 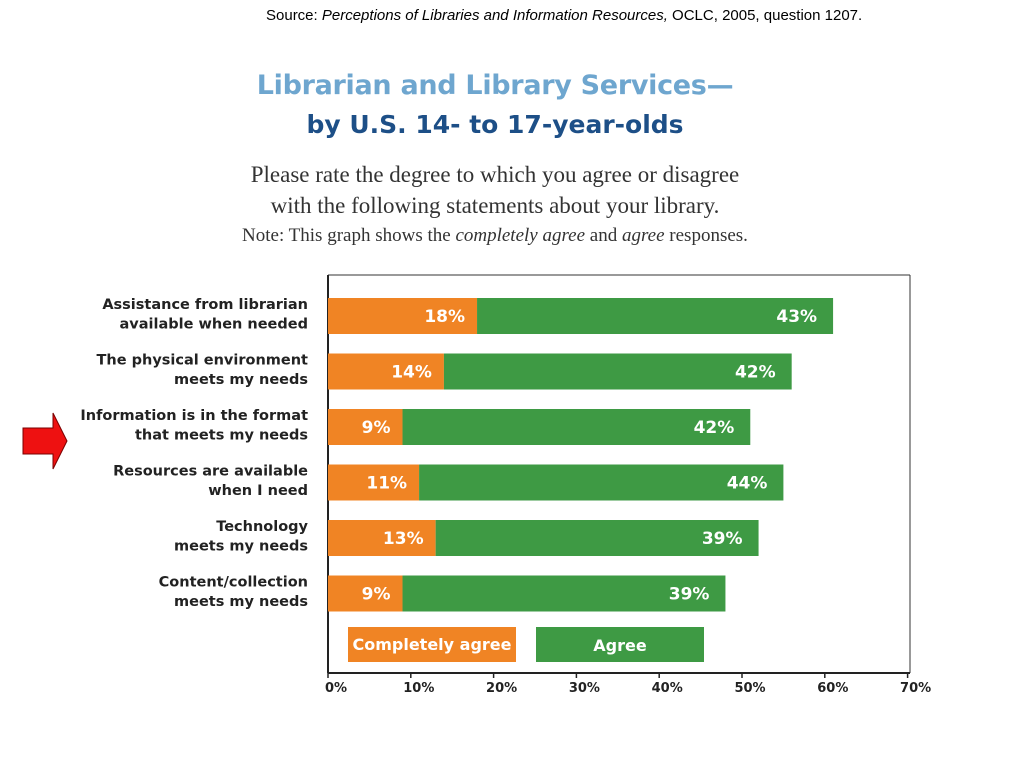 I want to click on arrow-shape, so click(x=45, y=441).